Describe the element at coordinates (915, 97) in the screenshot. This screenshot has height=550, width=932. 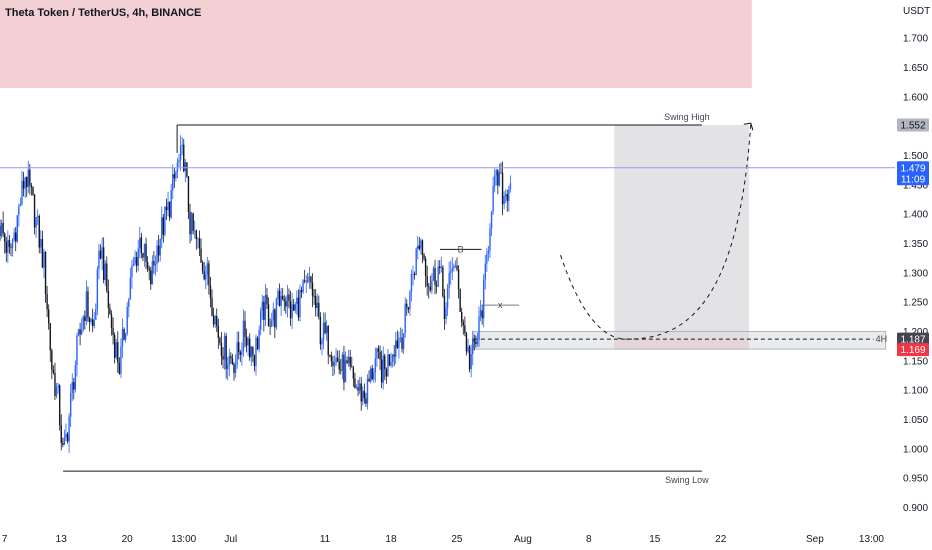
I see `y-tick-label: 1.600` at that location.